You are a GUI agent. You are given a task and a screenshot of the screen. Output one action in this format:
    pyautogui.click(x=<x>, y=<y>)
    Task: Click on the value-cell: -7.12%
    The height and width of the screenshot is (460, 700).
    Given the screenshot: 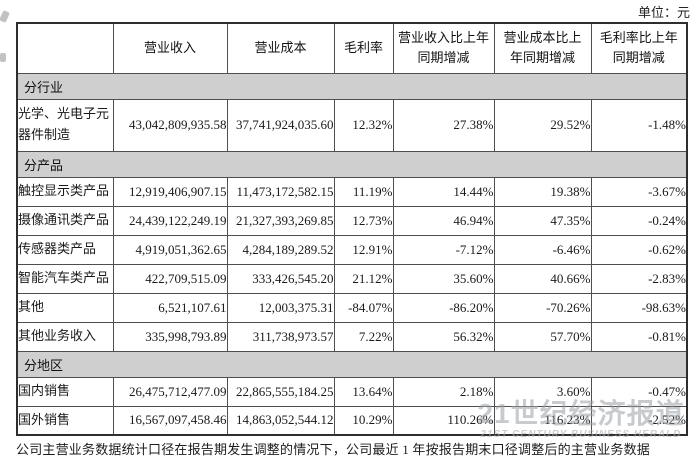 What is the action you would take?
    pyautogui.click(x=443, y=249)
    